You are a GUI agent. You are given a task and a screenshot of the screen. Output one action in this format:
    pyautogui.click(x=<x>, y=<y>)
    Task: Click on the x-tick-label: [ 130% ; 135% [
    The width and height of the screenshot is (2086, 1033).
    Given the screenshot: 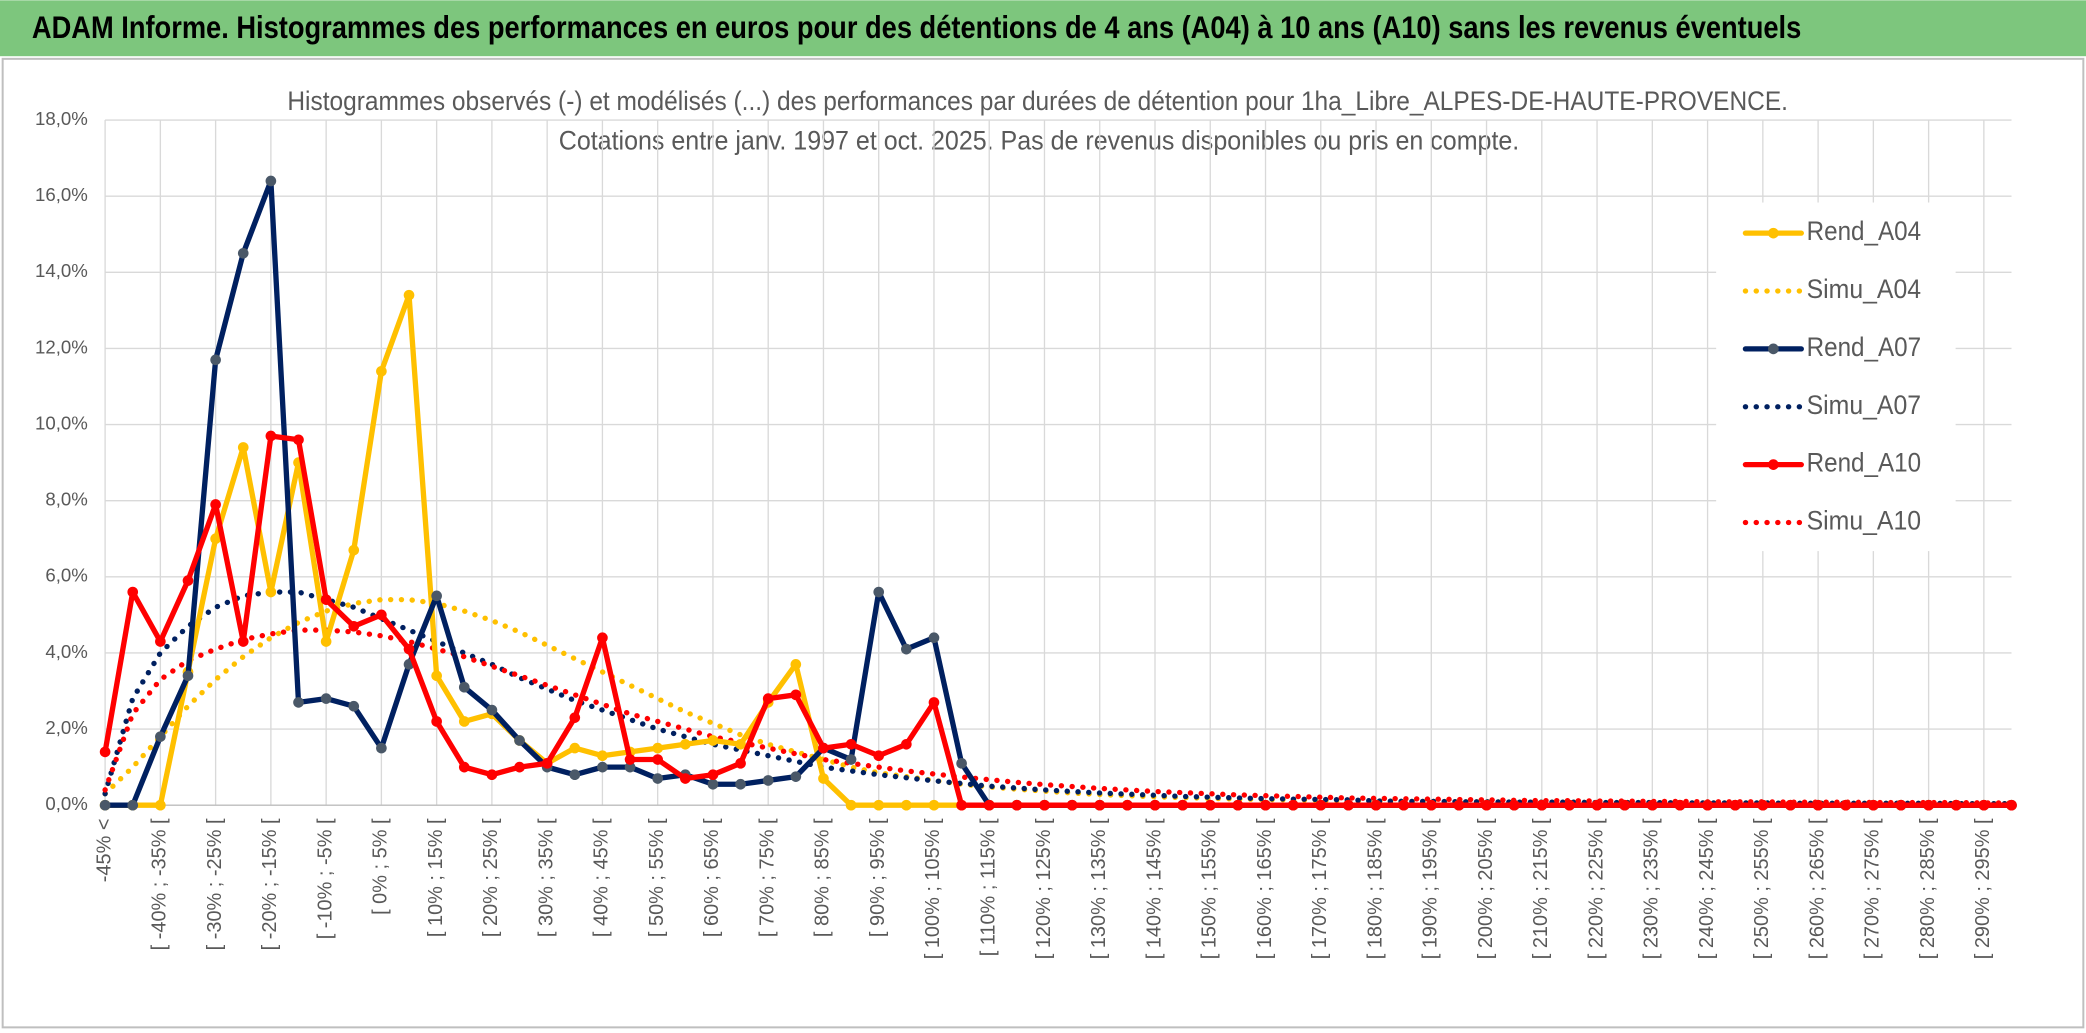 What is the action you would take?
    pyautogui.click(x=1099, y=888)
    